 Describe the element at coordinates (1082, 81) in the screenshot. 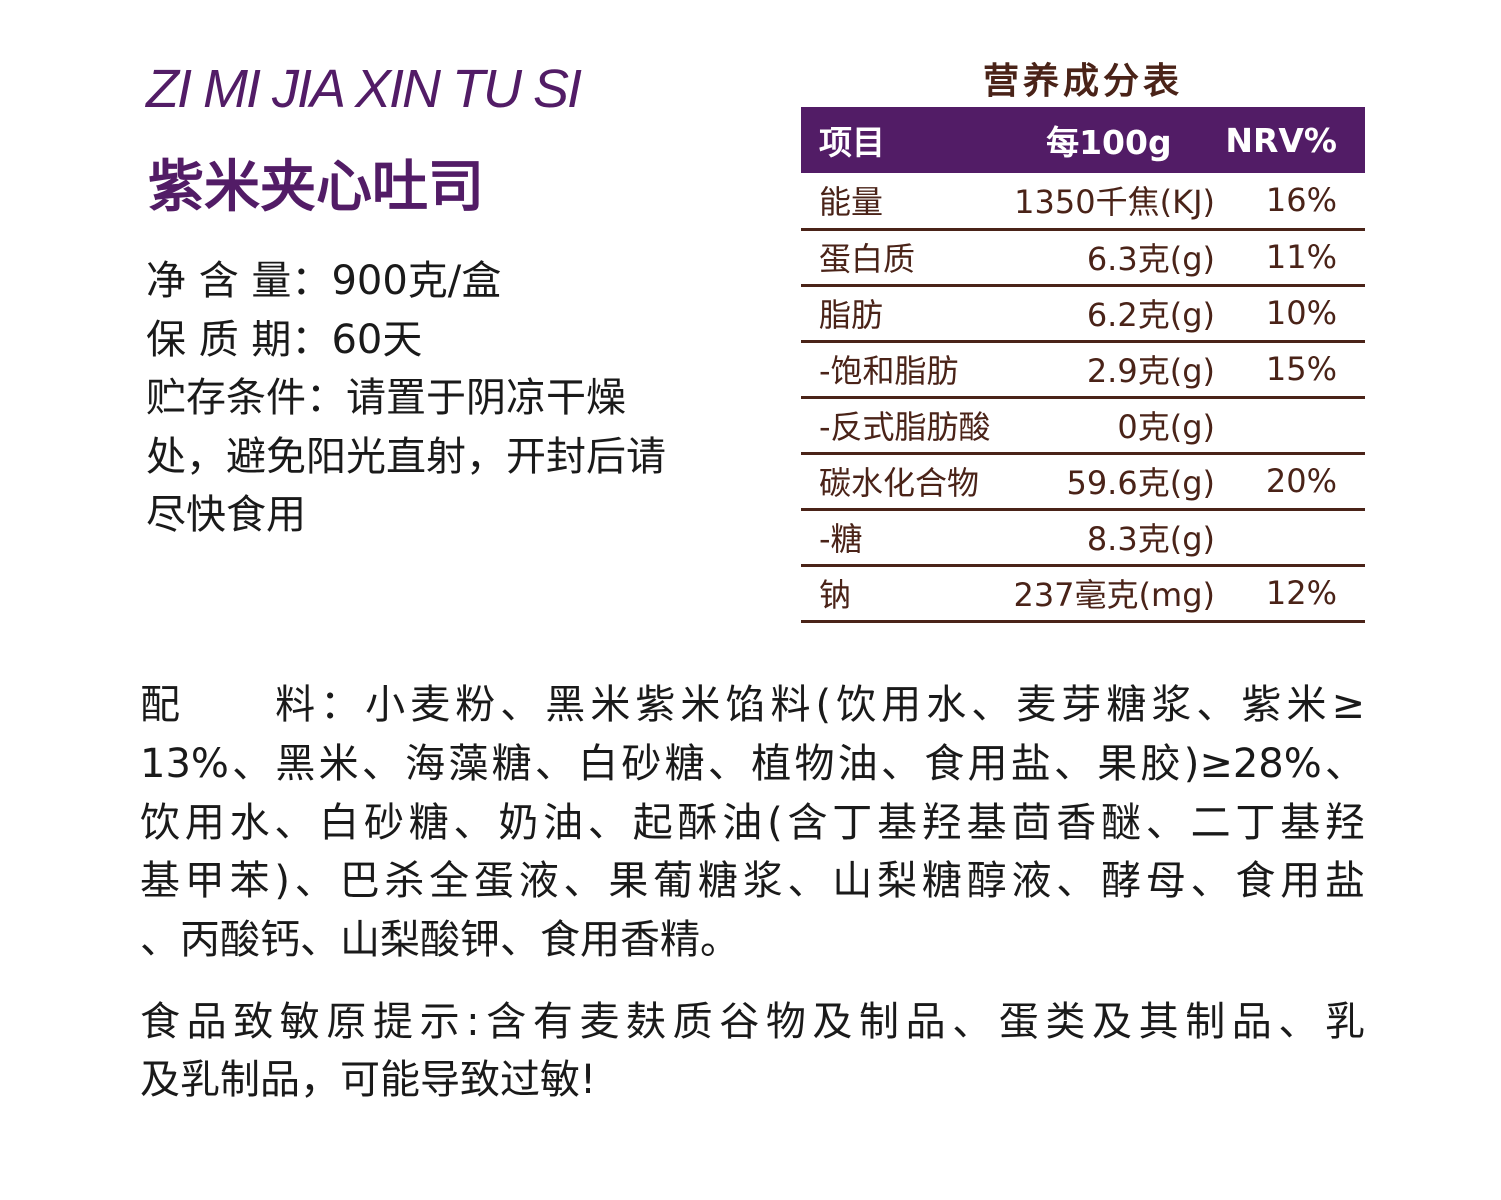

I see `nutrition-title: 营养成分表` at that location.